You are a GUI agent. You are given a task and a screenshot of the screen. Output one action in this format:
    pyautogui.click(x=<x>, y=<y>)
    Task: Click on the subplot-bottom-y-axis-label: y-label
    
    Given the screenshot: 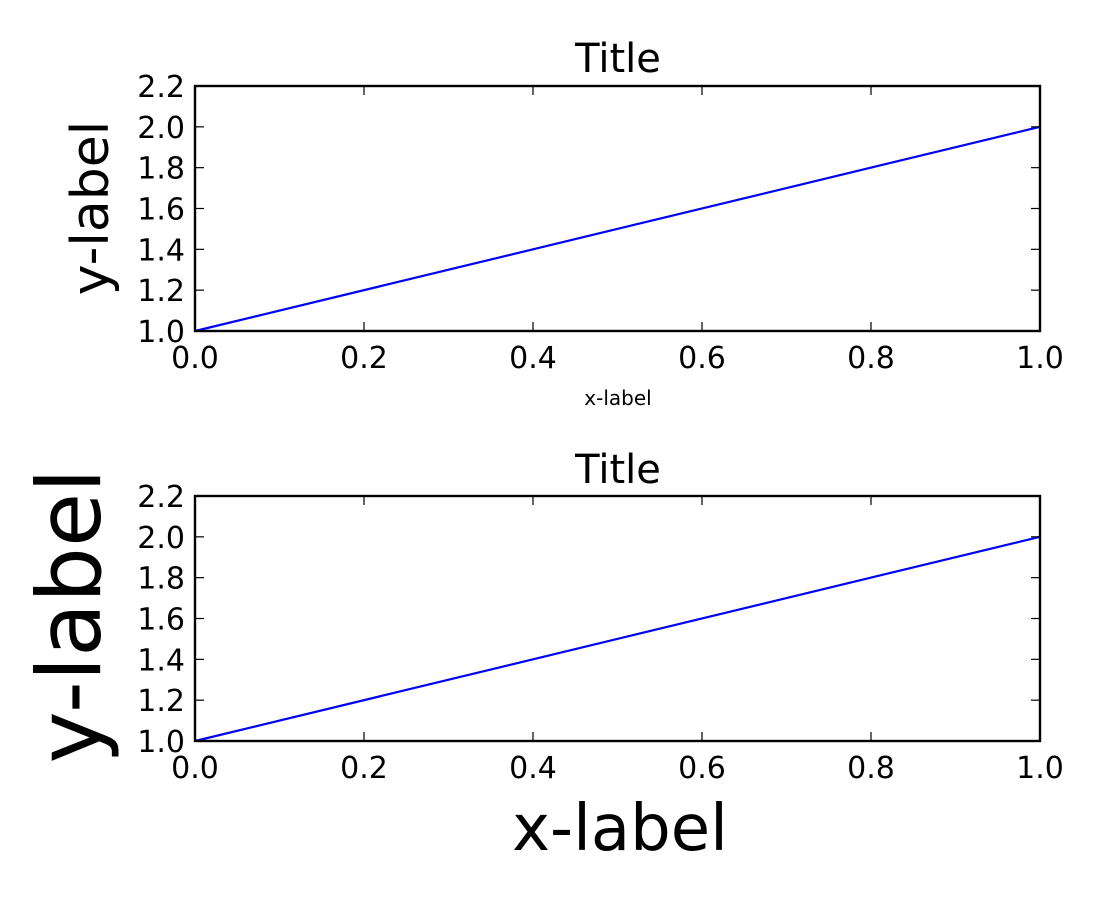 What is the action you would take?
    pyautogui.click(x=69, y=615)
    